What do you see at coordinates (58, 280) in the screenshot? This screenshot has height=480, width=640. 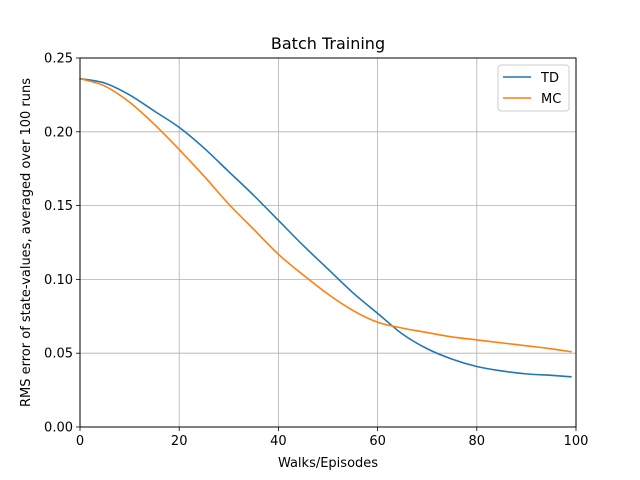 I see `y-tick-label: 0.10` at bounding box center [58, 280].